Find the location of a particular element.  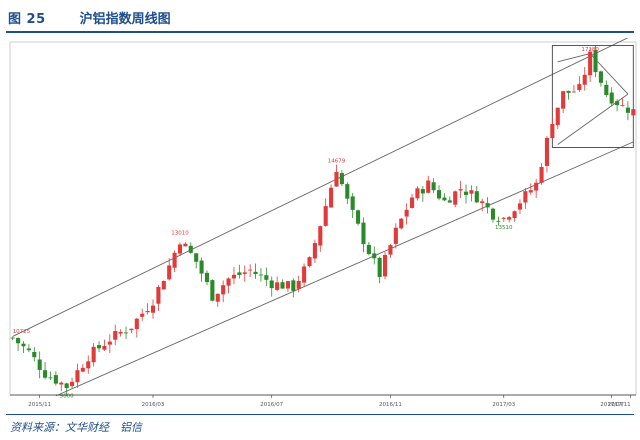

bottom-rule is located at coordinates (320, 414).